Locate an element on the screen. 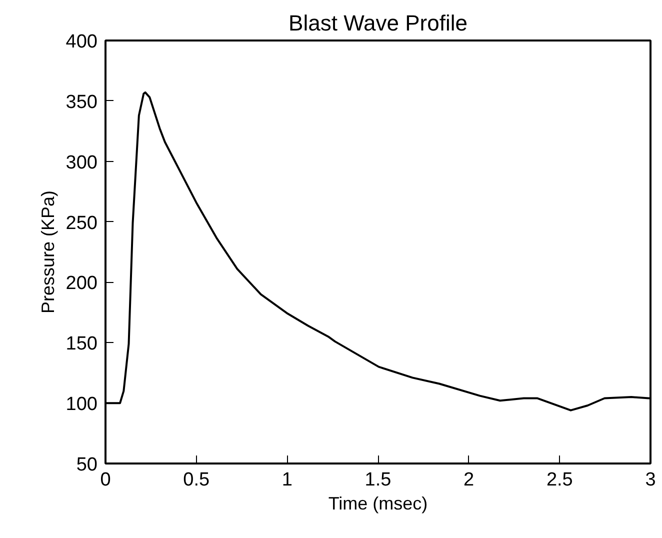  y-tick-label: 300 is located at coordinates (82, 163).